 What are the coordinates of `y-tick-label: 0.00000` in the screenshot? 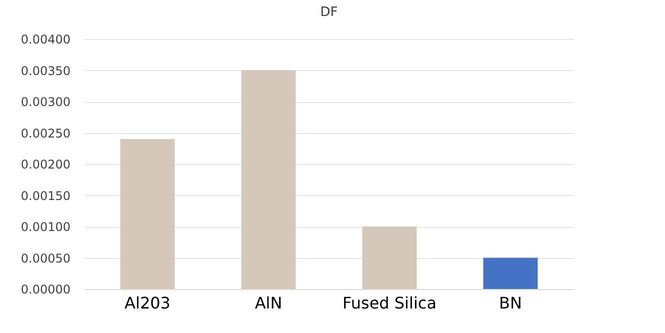 It's located at (45, 289).